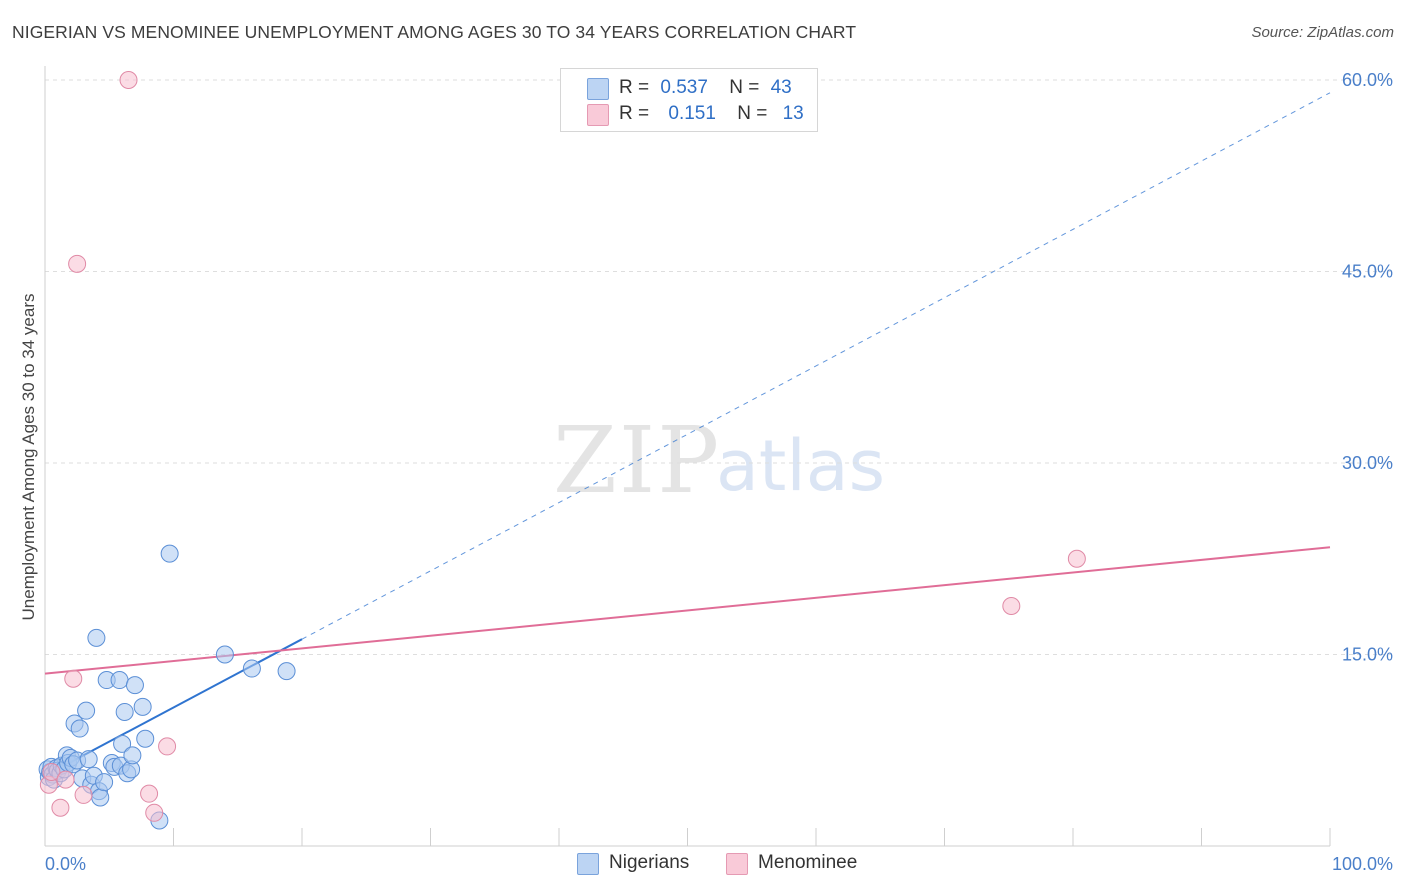  Describe the element at coordinates (692, 113) in the screenshot. I see `legend-r-value: 0.151` at that location.